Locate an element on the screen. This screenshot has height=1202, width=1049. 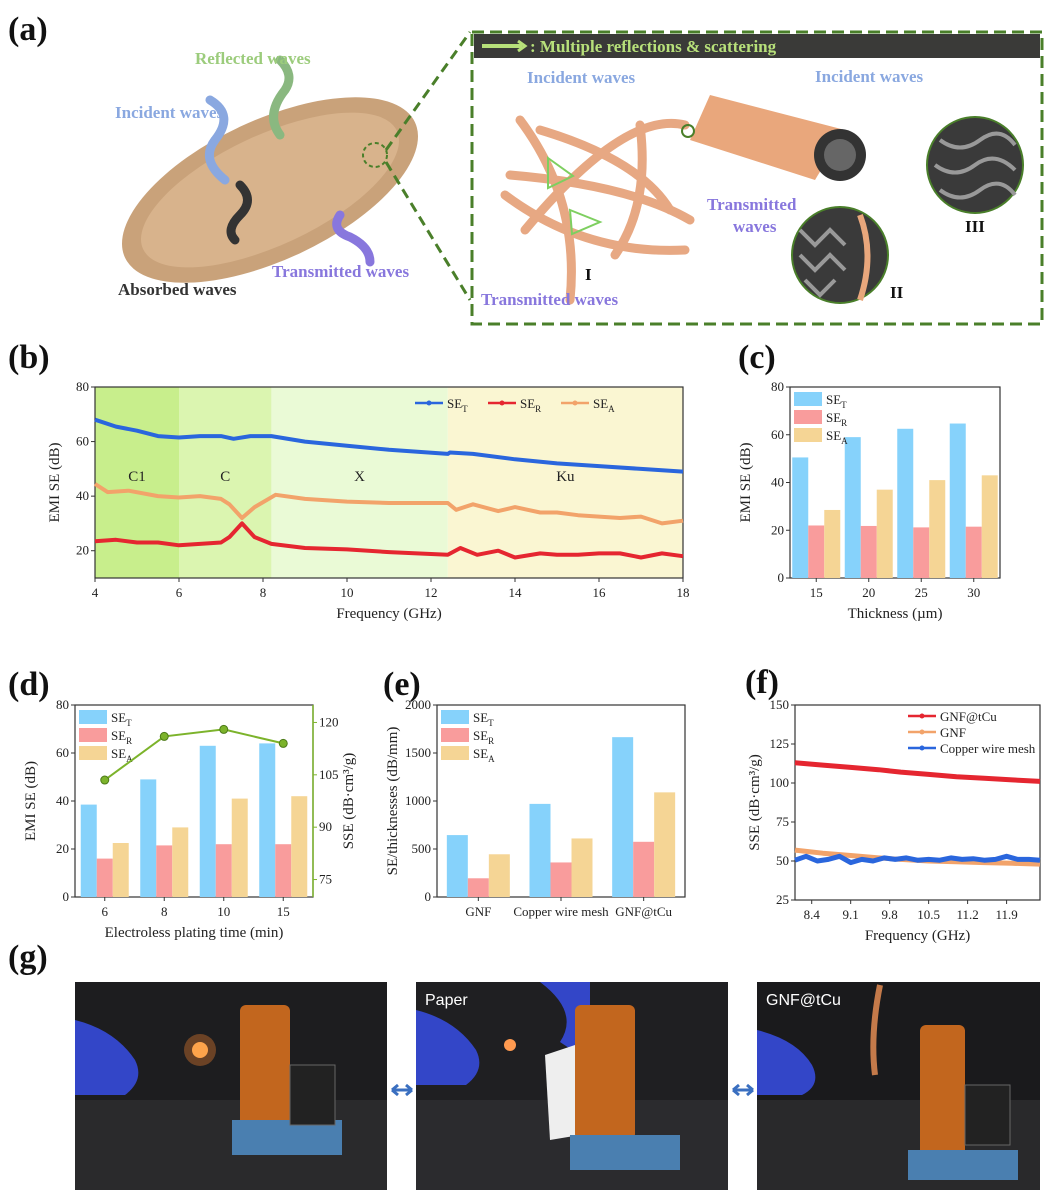
glowing-bulb-icon is located at coordinates (200, 1050).